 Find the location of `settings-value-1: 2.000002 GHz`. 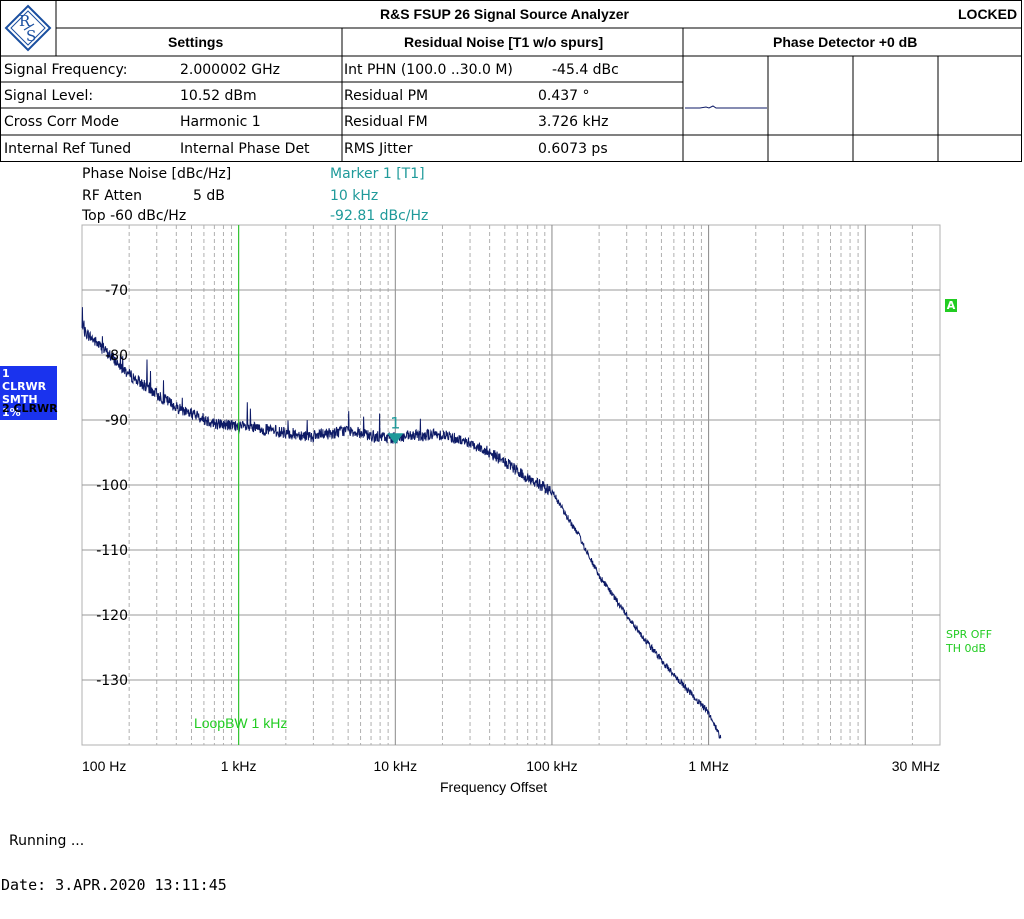

settings-value-1: 2.000002 GHz is located at coordinates (230, 70).